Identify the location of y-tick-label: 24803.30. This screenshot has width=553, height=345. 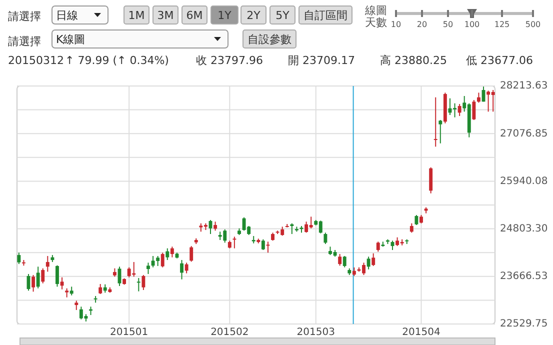
(524, 229).